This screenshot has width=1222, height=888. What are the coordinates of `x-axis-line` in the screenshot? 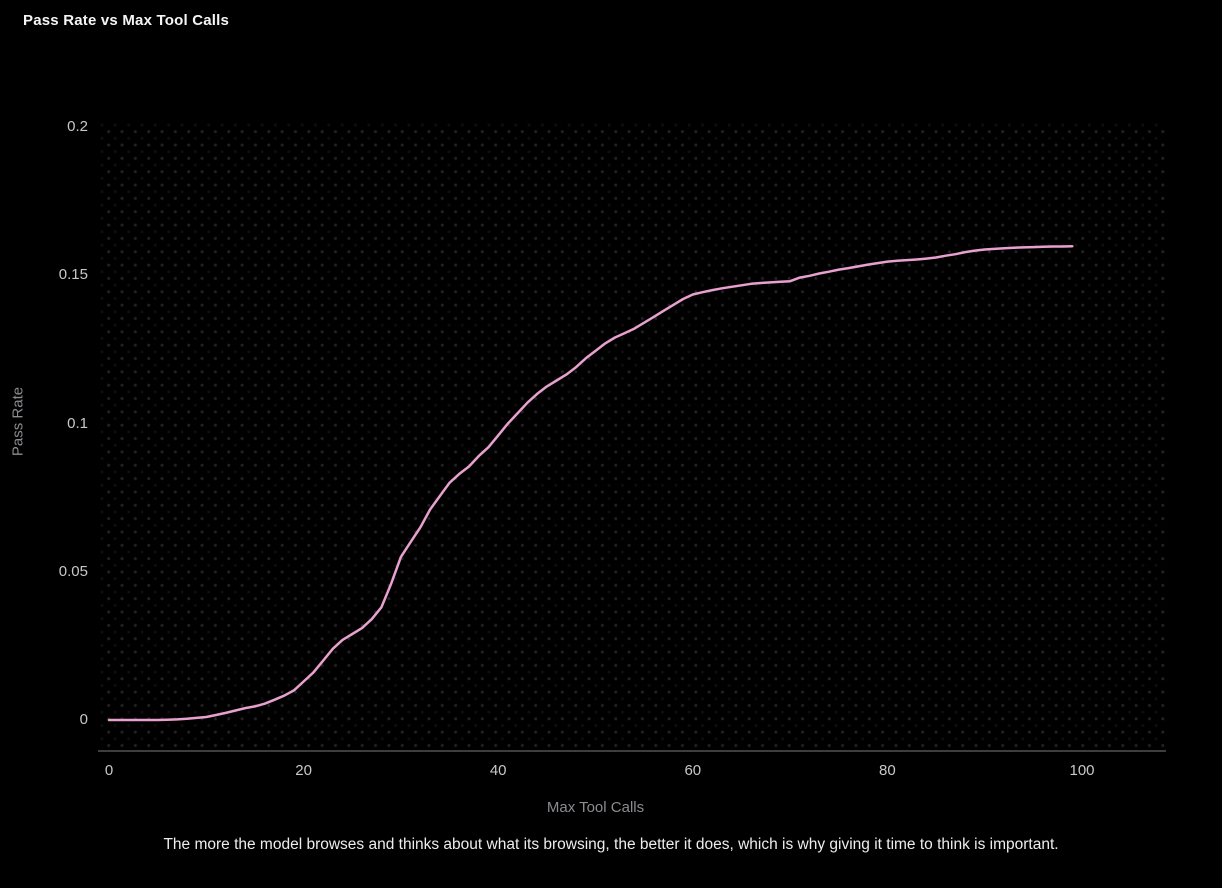 It's located at (632, 751).